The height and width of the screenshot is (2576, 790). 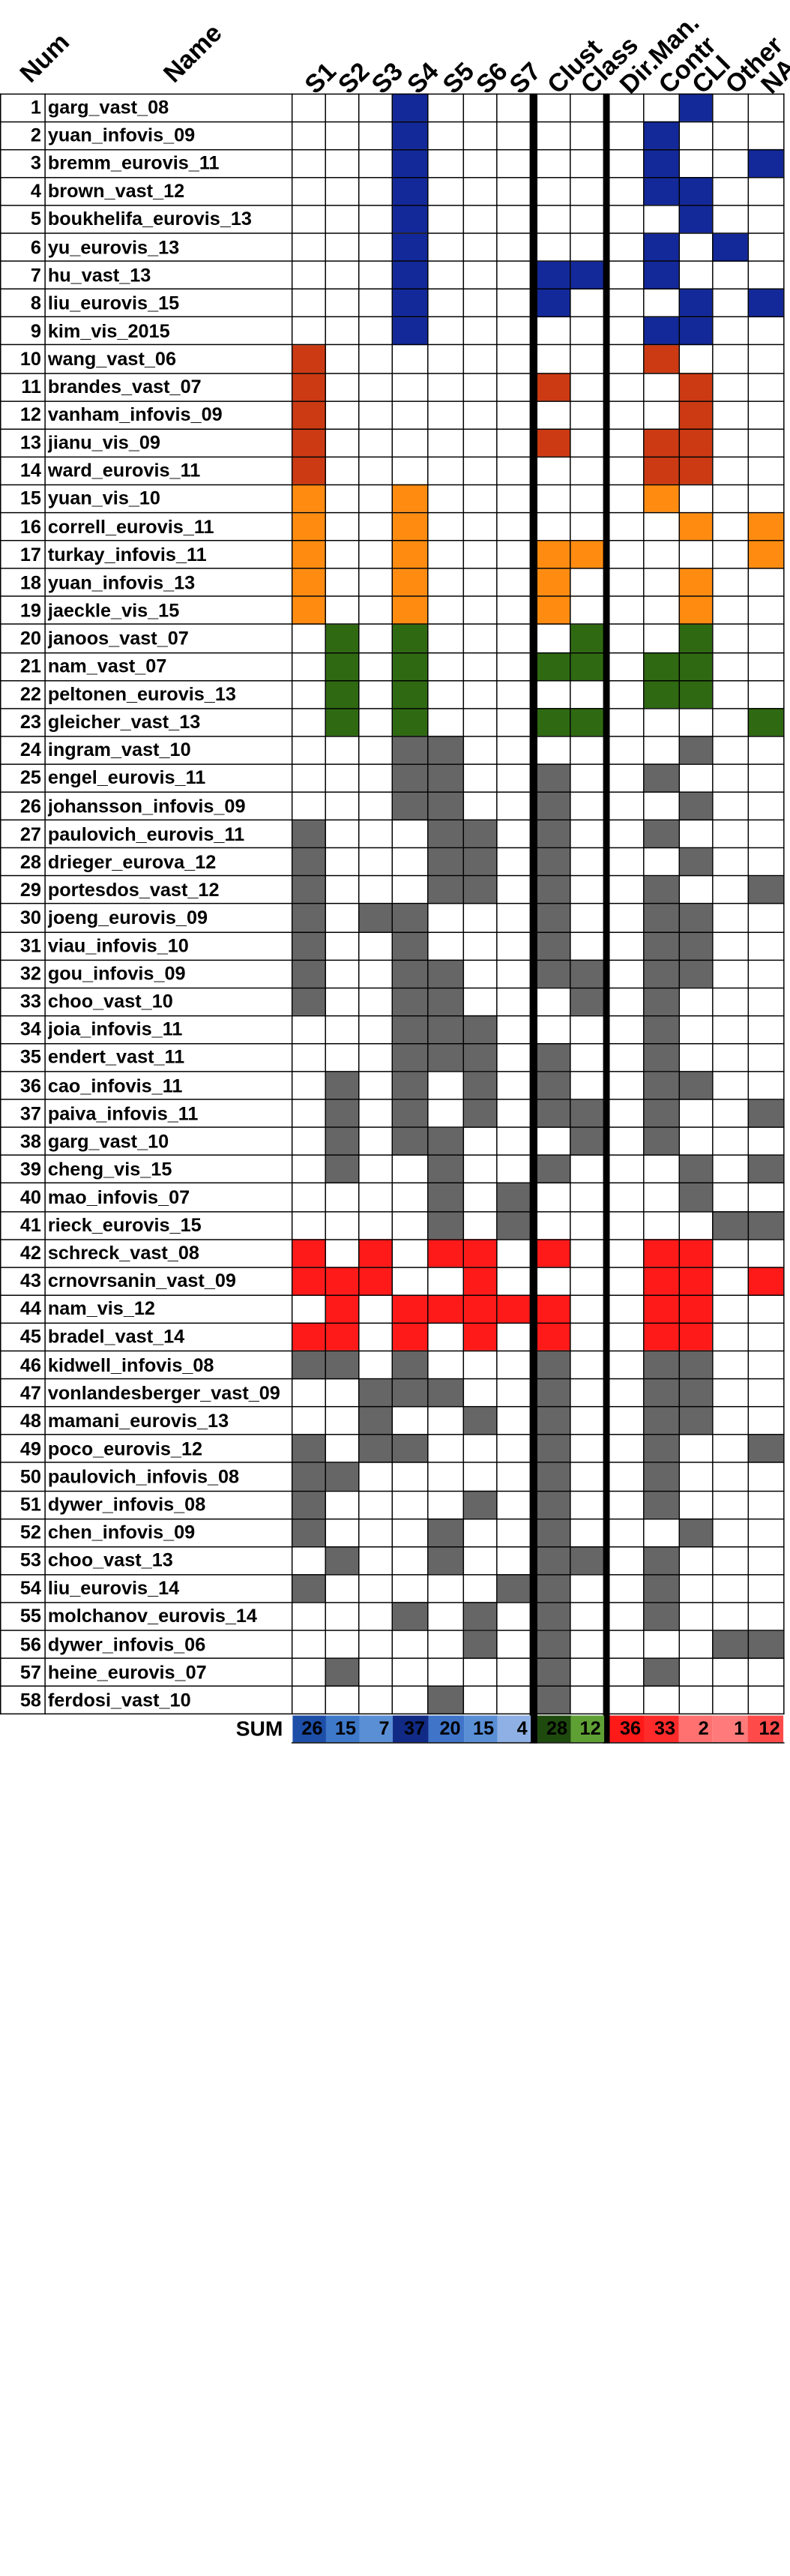 I want to click on sum-cell: 37, so click(x=411, y=1728).